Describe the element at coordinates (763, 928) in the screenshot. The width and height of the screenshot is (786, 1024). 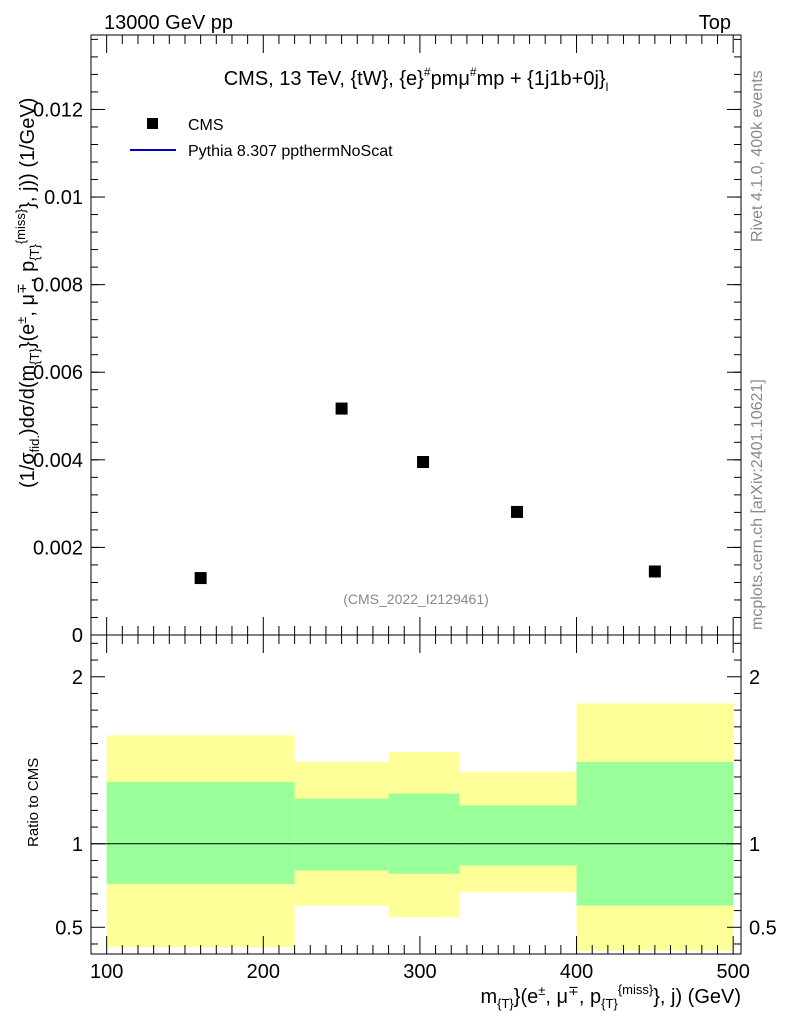
I see `ratio-y-tick-label-right: 0.5` at that location.